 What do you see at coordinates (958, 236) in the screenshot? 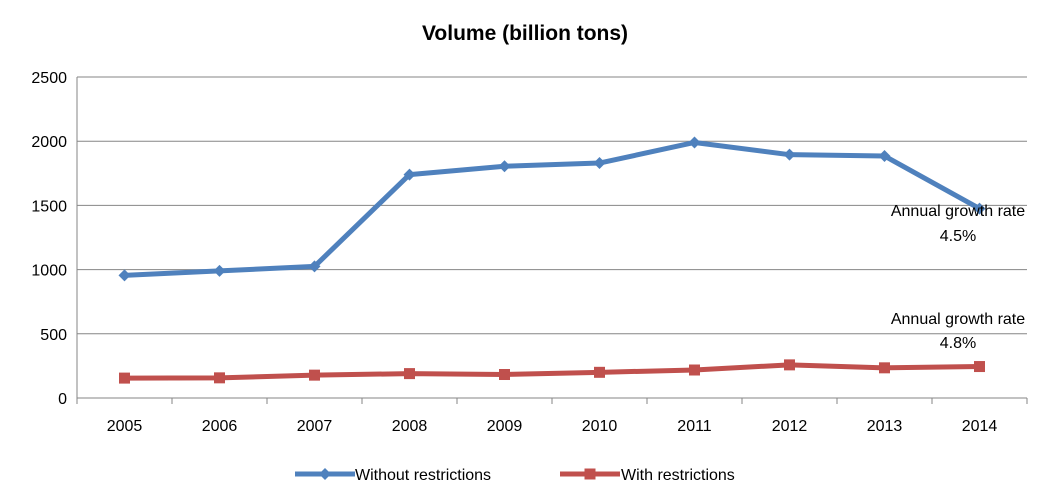
I see `annotation-1-line2: 4.5%` at bounding box center [958, 236].